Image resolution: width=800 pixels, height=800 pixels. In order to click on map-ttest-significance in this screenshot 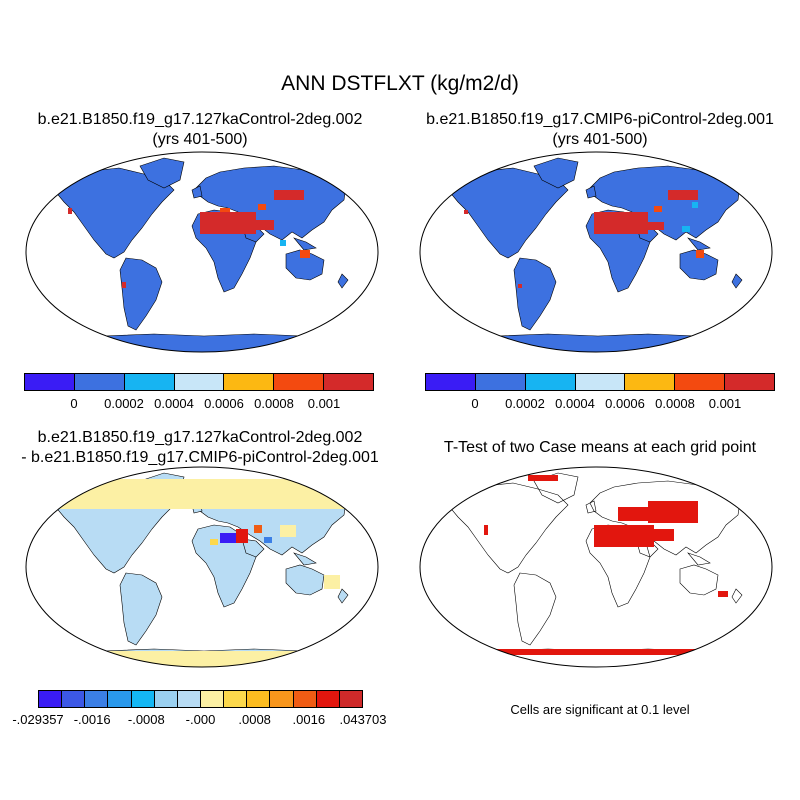, I will do `click(596, 567)`.